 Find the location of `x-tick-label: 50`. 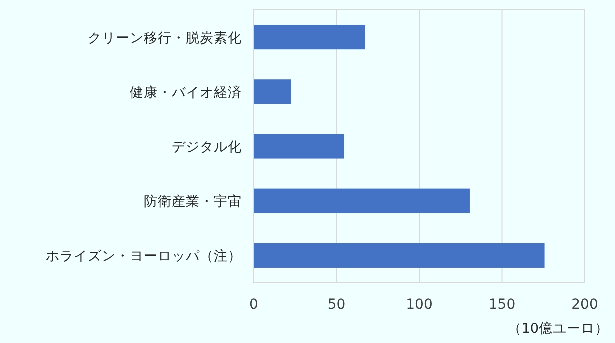

x-tick-label: 50 is located at coordinates (337, 305).